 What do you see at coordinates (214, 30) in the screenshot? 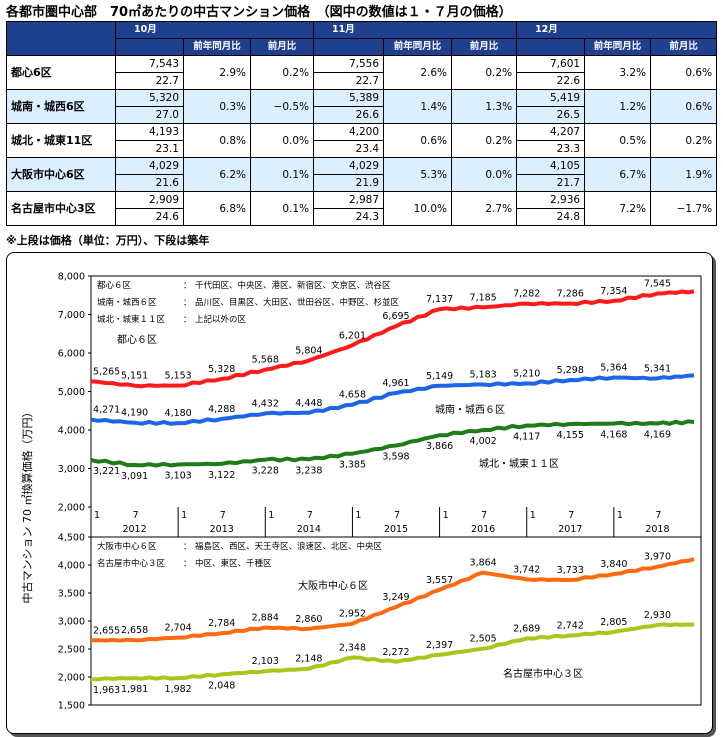
I see `month-header: 10月` at bounding box center [214, 30].